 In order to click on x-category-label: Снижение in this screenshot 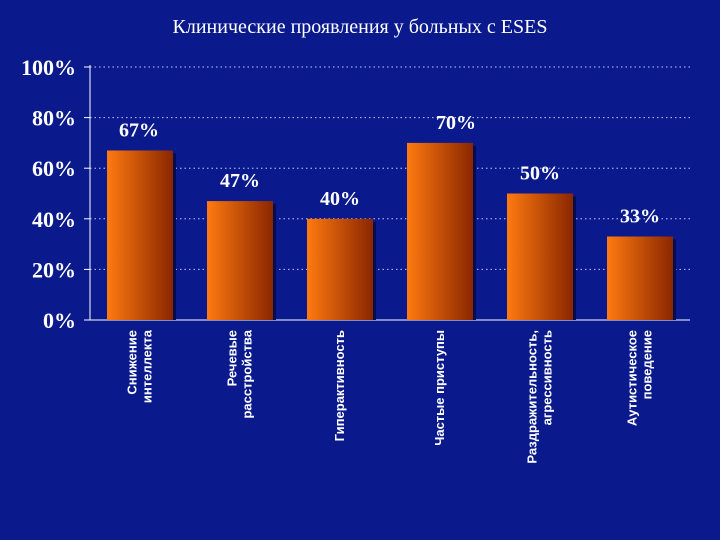, I will do `click(132, 362)`.